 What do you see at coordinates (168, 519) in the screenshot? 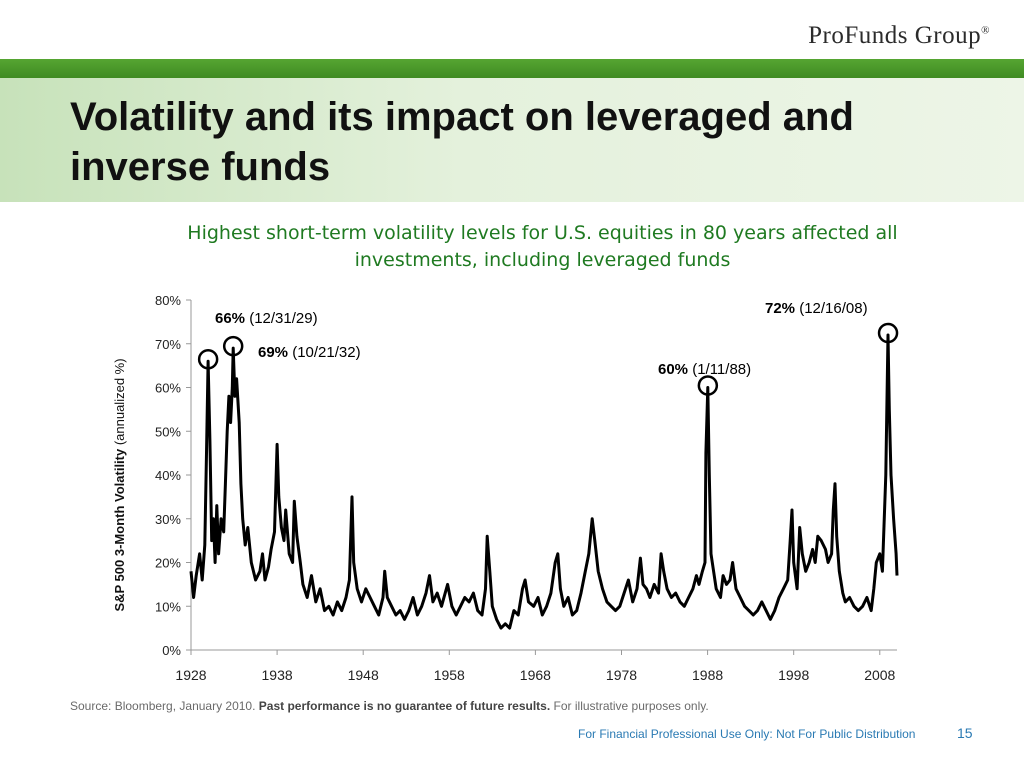
I see `y-tick-label: 30%` at bounding box center [168, 519].